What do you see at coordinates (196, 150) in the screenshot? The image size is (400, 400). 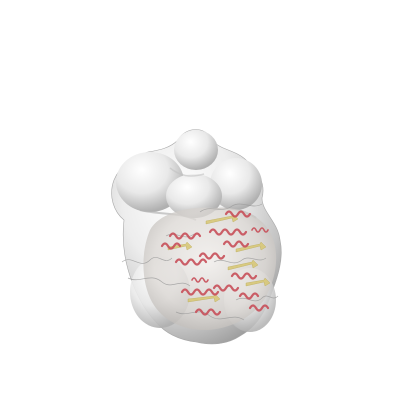 I see `density-lobe-top` at bounding box center [196, 150].